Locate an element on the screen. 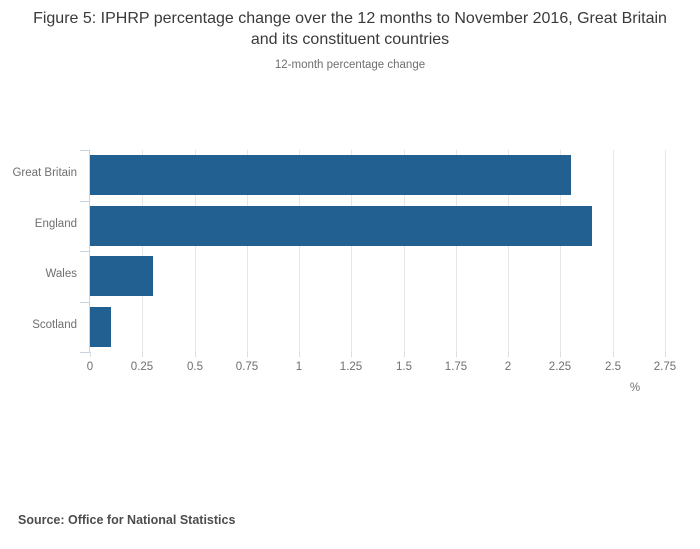 Image resolution: width=700 pixels, height=549 pixels. x-tick-label: 1.5 is located at coordinates (404, 367).